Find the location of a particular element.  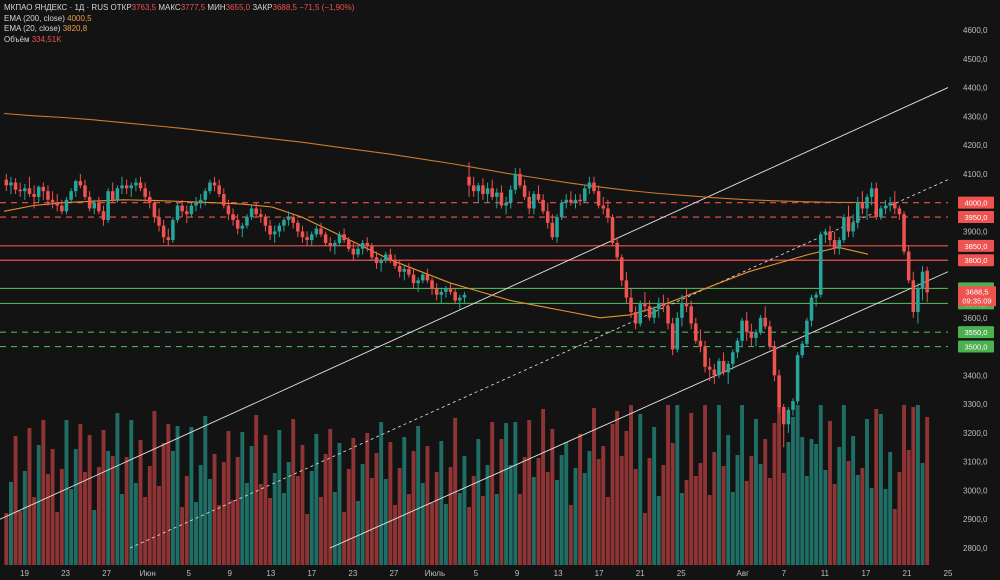

ema20-row: EMA (20, close) 3820,8 is located at coordinates (46, 28).